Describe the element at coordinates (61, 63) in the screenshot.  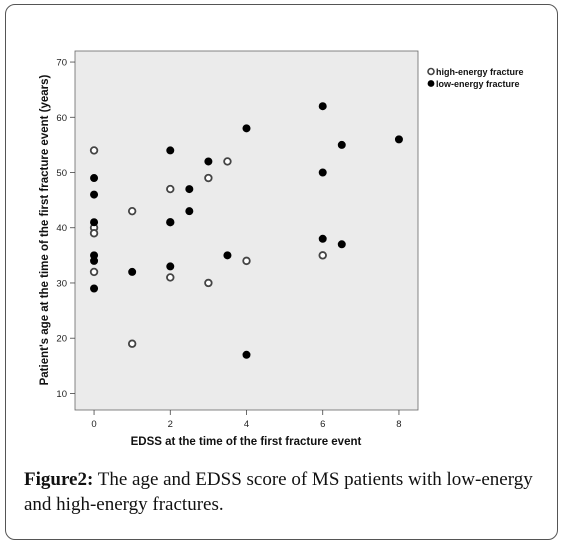
I see `y-tick-label: 70` at that location.